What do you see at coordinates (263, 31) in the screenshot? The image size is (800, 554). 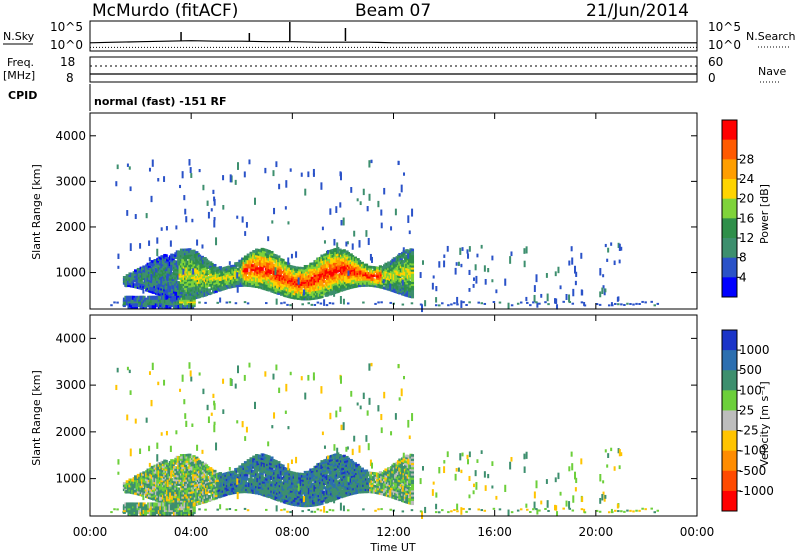 I see `noise-spikes` at bounding box center [263, 31].